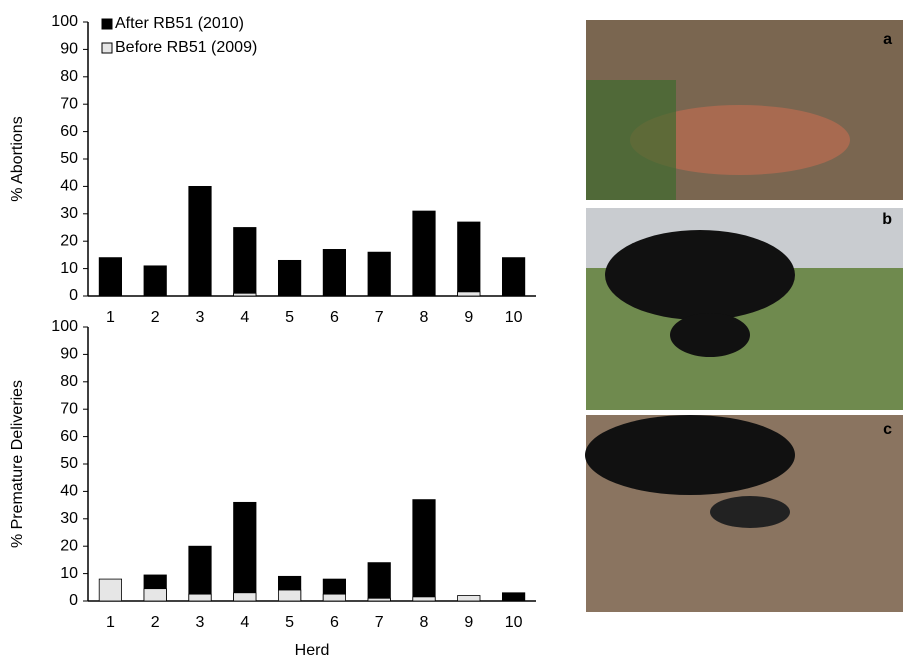 The image size is (903, 667). I want to click on photo-b-calf, so click(710, 335).